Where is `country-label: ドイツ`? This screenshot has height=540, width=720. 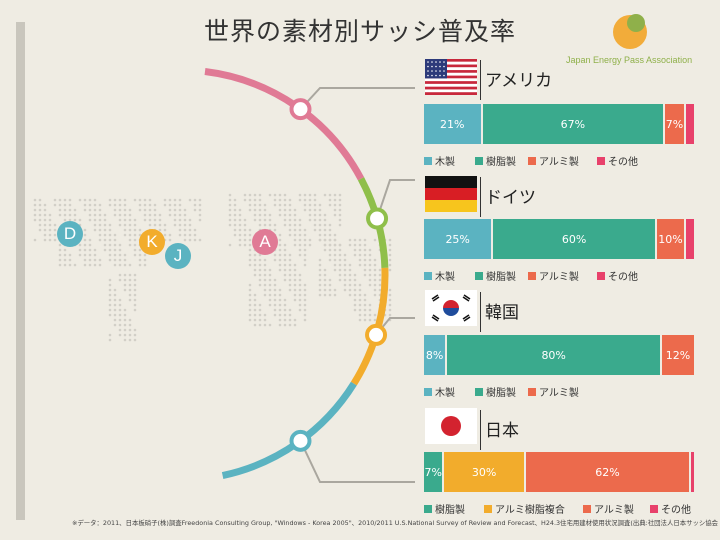
country-label: ドイツ is located at coordinates (510, 198).